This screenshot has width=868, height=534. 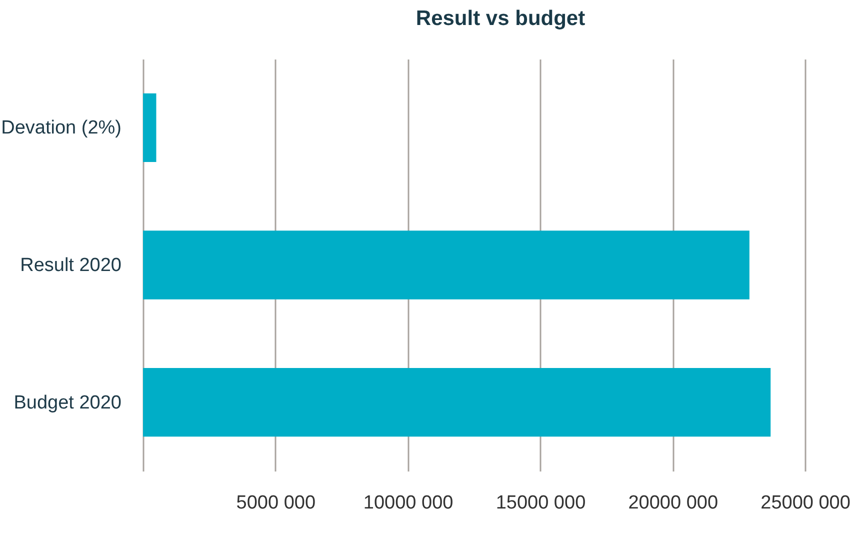 I want to click on x-tick-label: 10000 000, so click(x=408, y=503).